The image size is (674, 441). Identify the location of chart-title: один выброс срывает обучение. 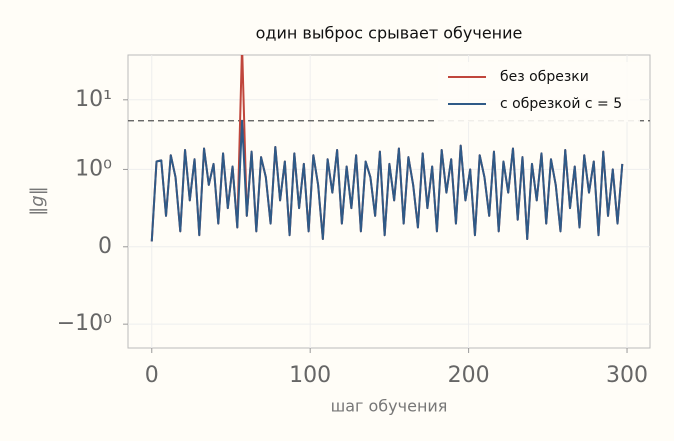
(389, 33).